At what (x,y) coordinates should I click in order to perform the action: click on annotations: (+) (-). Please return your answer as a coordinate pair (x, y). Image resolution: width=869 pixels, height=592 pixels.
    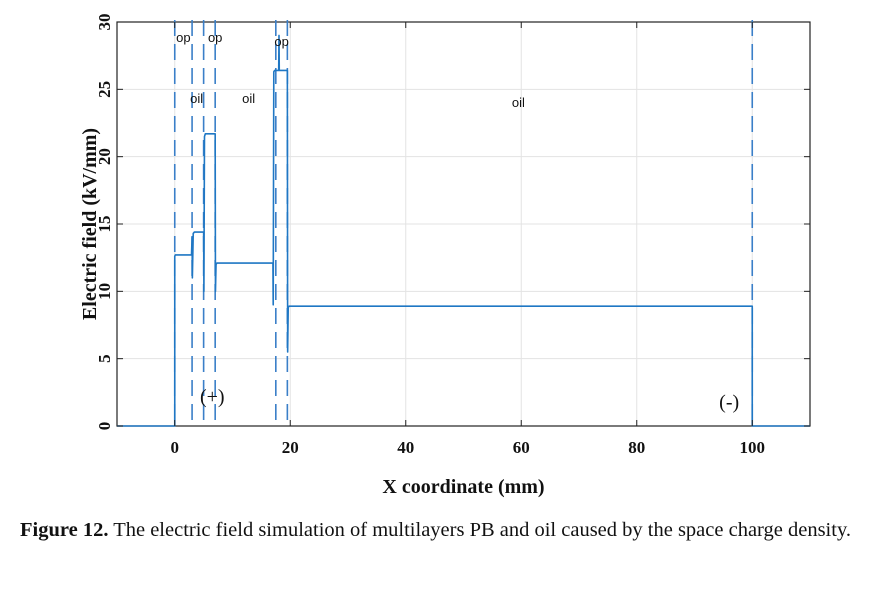
    Looking at the image, I should click on (469, 399).